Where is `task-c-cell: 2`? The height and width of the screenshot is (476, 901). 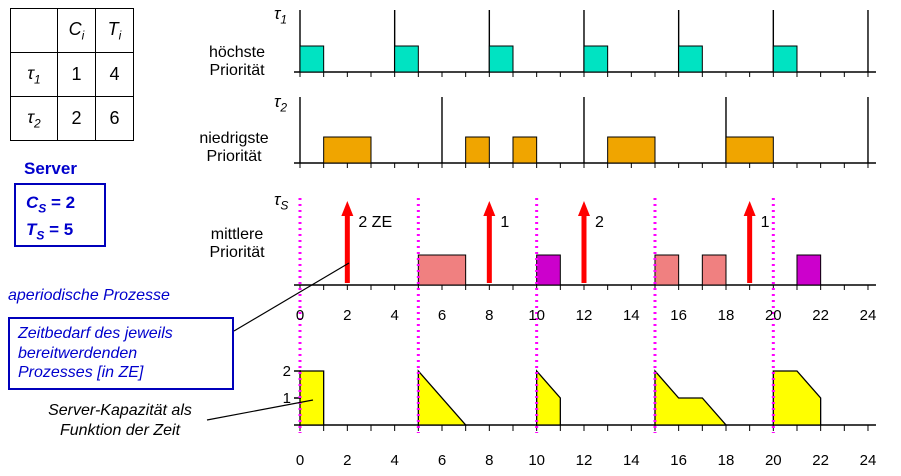 task-c-cell: 2 is located at coordinates (76, 118).